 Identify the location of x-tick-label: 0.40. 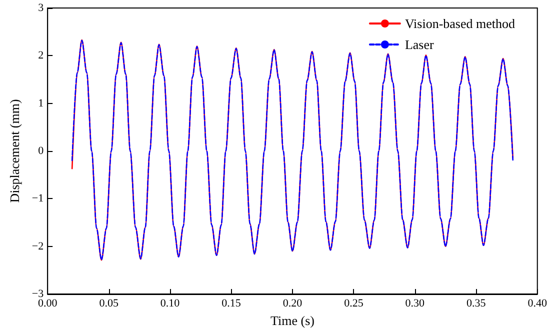
(538, 304).